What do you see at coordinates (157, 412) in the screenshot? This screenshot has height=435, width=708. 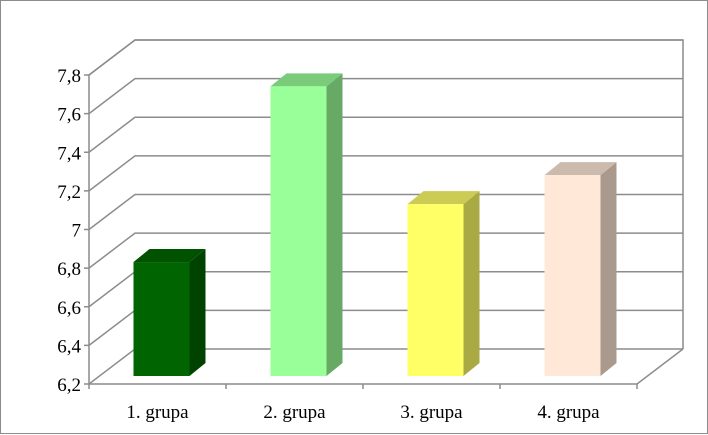 I see `x-tick-label: 1. grupa` at bounding box center [157, 412].